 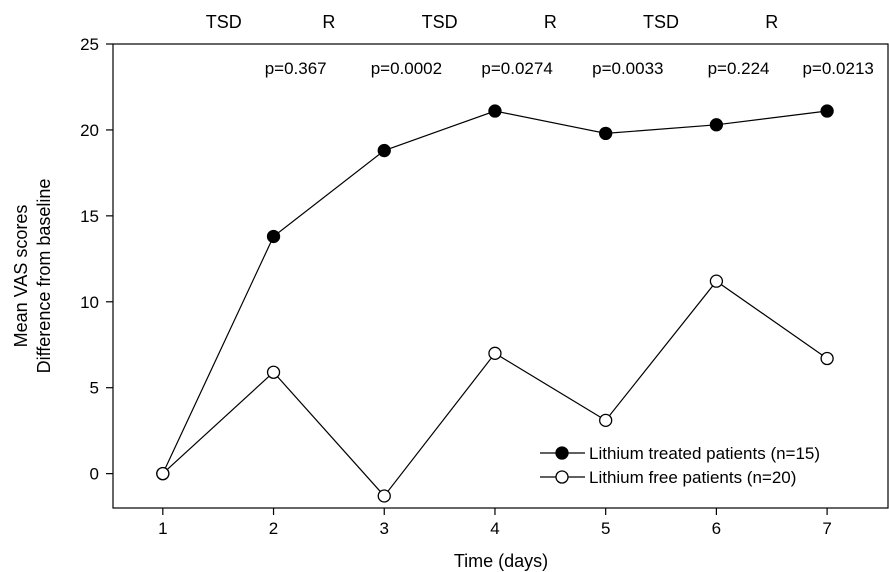 What do you see at coordinates (704, 453) in the screenshot?
I see `legend-label: Lithium treated patients (n=15)` at bounding box center [704, 453].